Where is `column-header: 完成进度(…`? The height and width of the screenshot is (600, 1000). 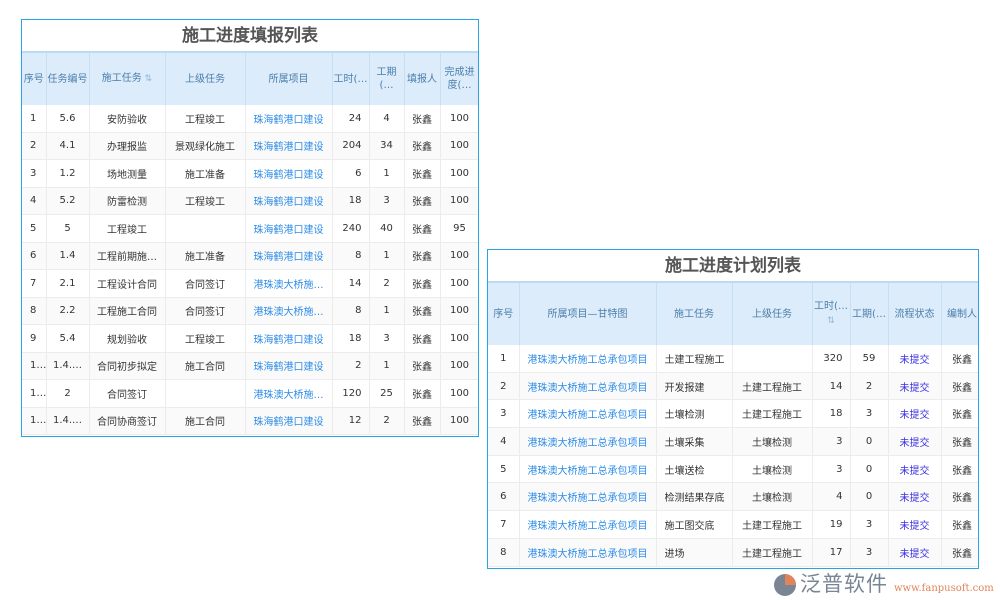
column-header: 完成进度(… is located at coordinates (459, 79).